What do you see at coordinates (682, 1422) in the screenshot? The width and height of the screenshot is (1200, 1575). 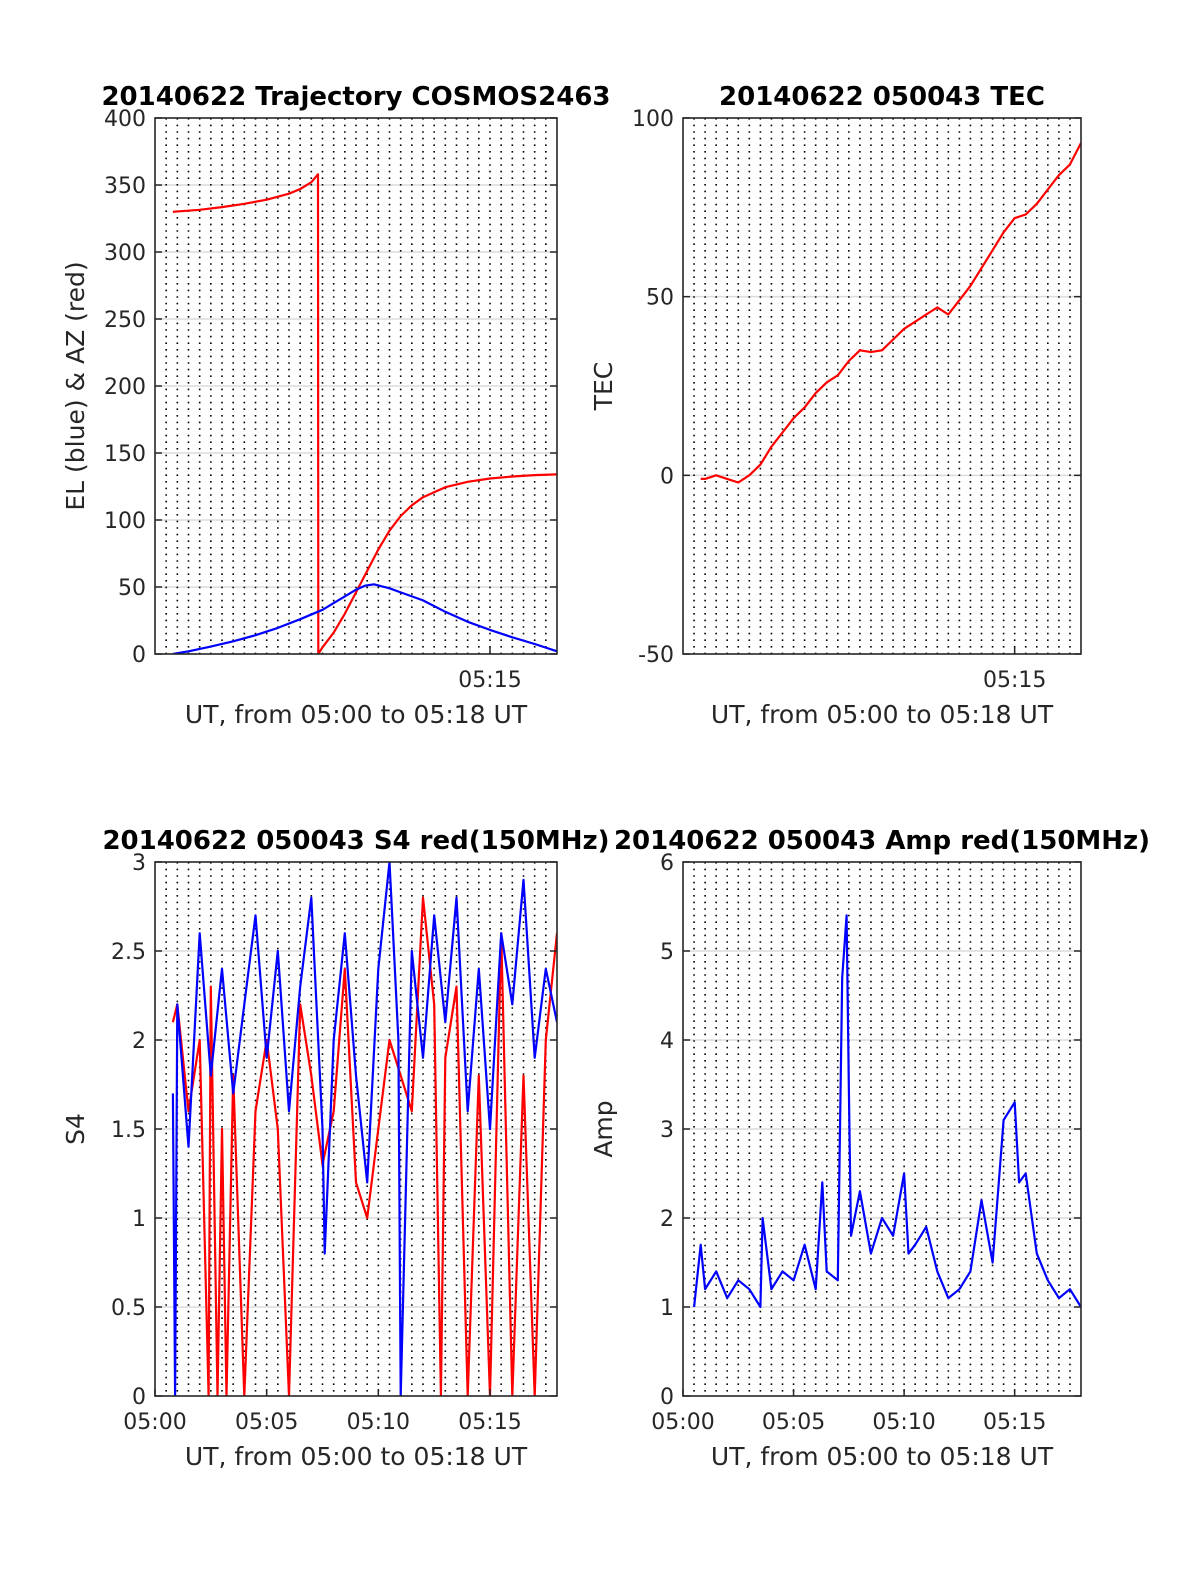 I see `amp-xtick-label: 05:00` at bounding box center [682, 1422].